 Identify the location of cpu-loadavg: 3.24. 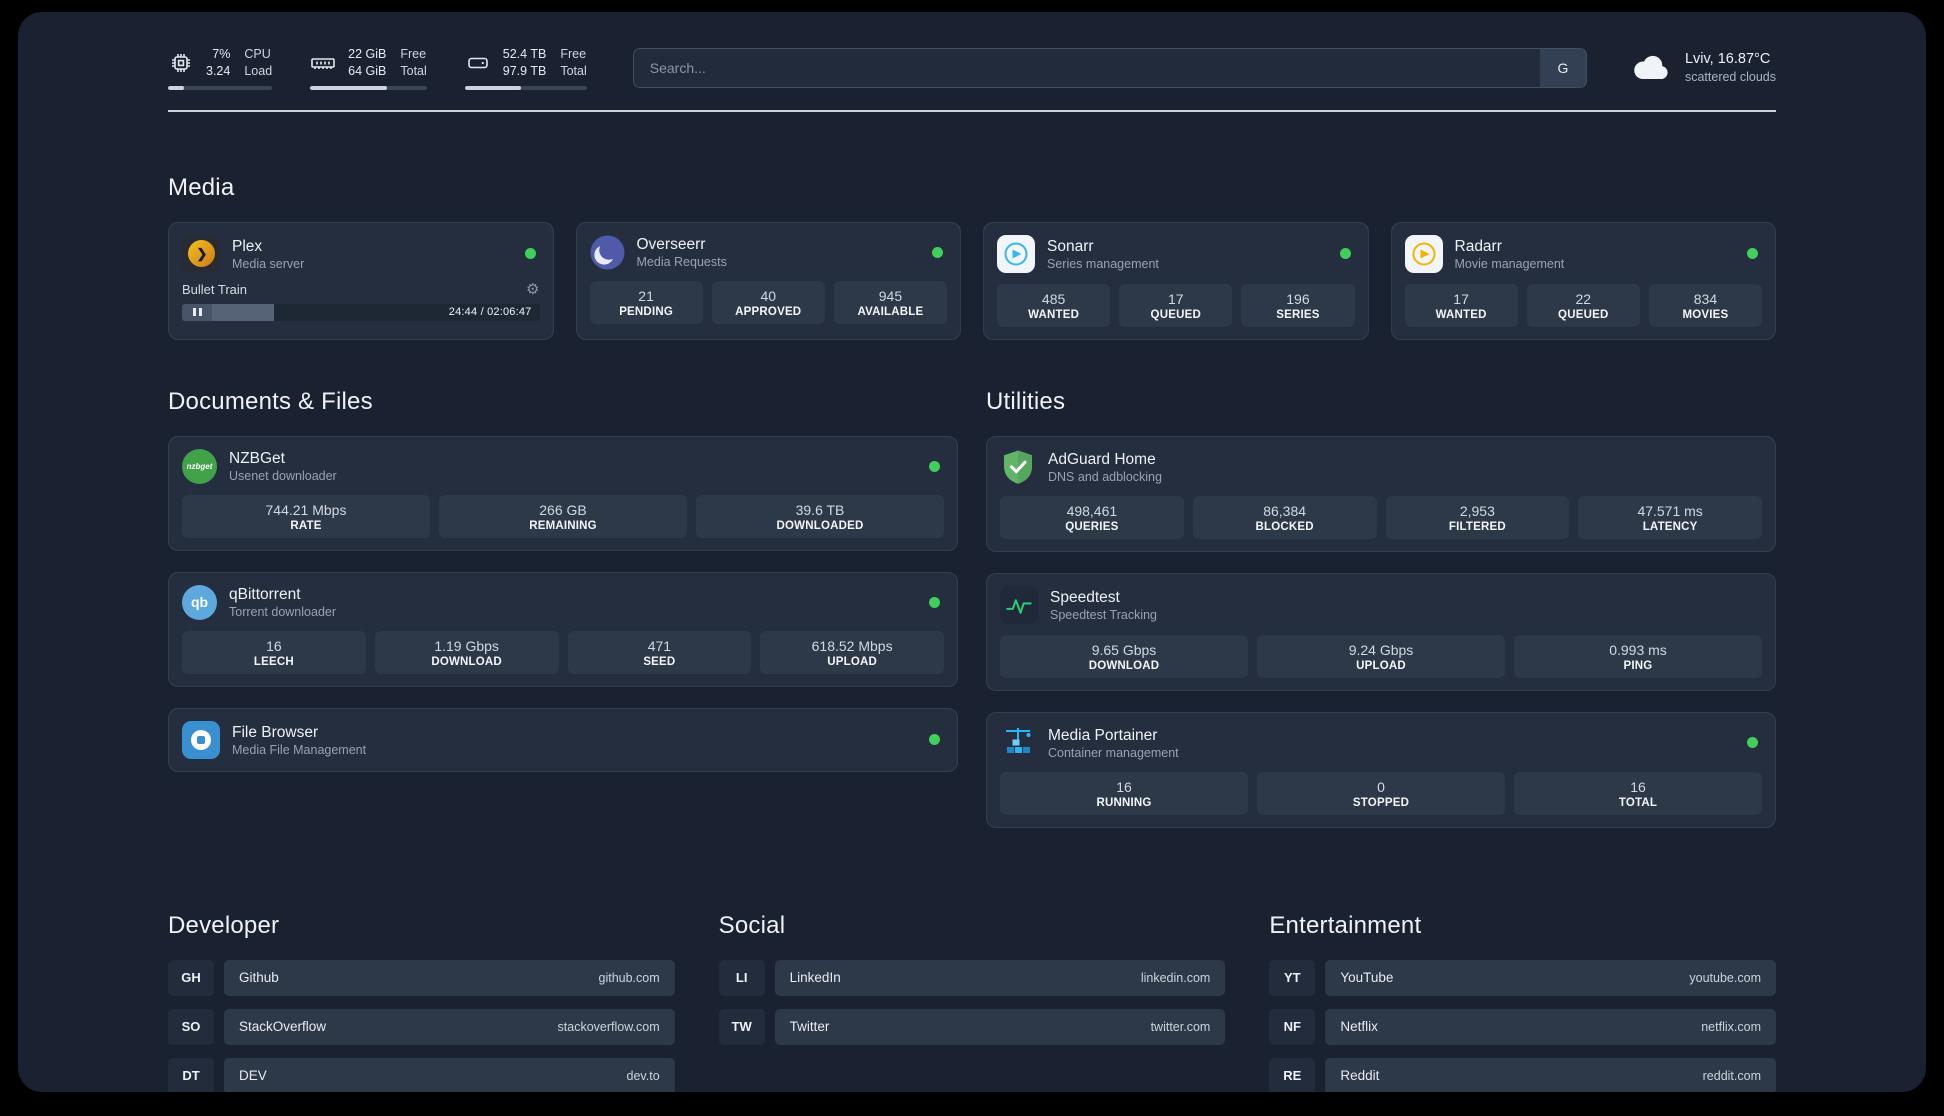
(218, 70).